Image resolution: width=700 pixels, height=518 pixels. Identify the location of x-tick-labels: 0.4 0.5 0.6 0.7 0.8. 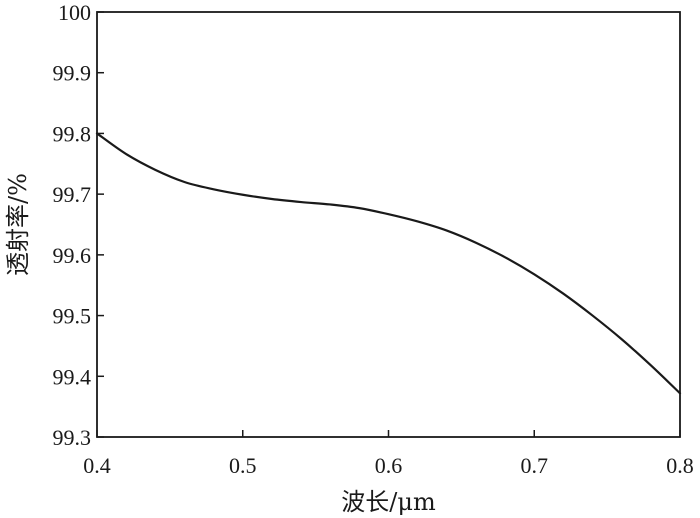
(388, 465).